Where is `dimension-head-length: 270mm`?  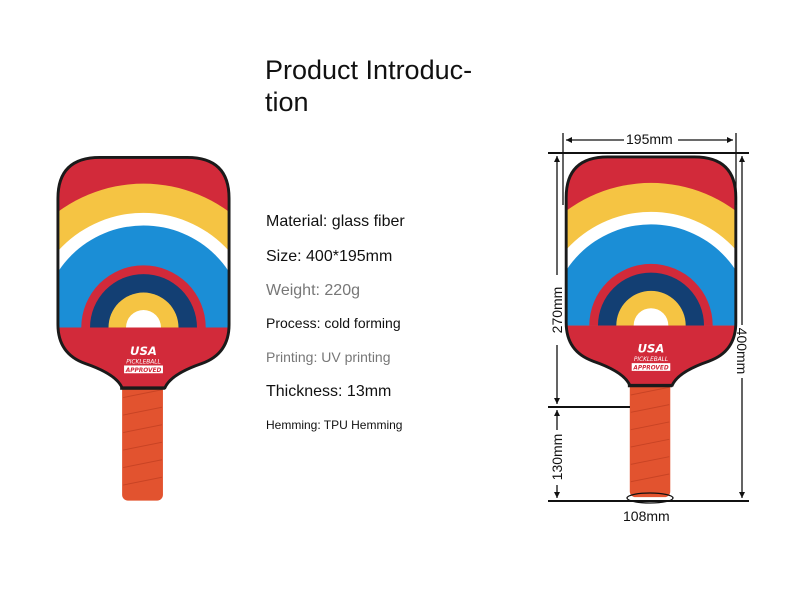
dimension-head-length: 270mm is located at coordinates (557, 310).